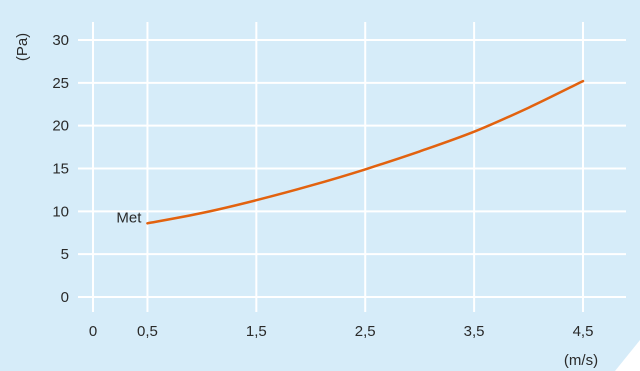  What do you see at coordinates (256, 331) in the screenshot?
I see `x-tick-label: 1,5` at bounding box center [256, 331].